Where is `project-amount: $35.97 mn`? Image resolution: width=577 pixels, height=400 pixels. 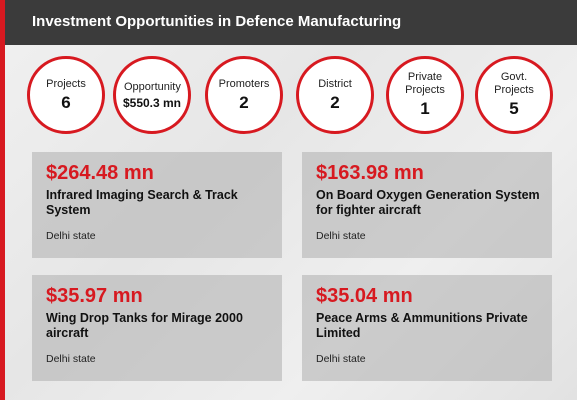 project-amount: $35.97 mn is located at coordinates (94, 296).